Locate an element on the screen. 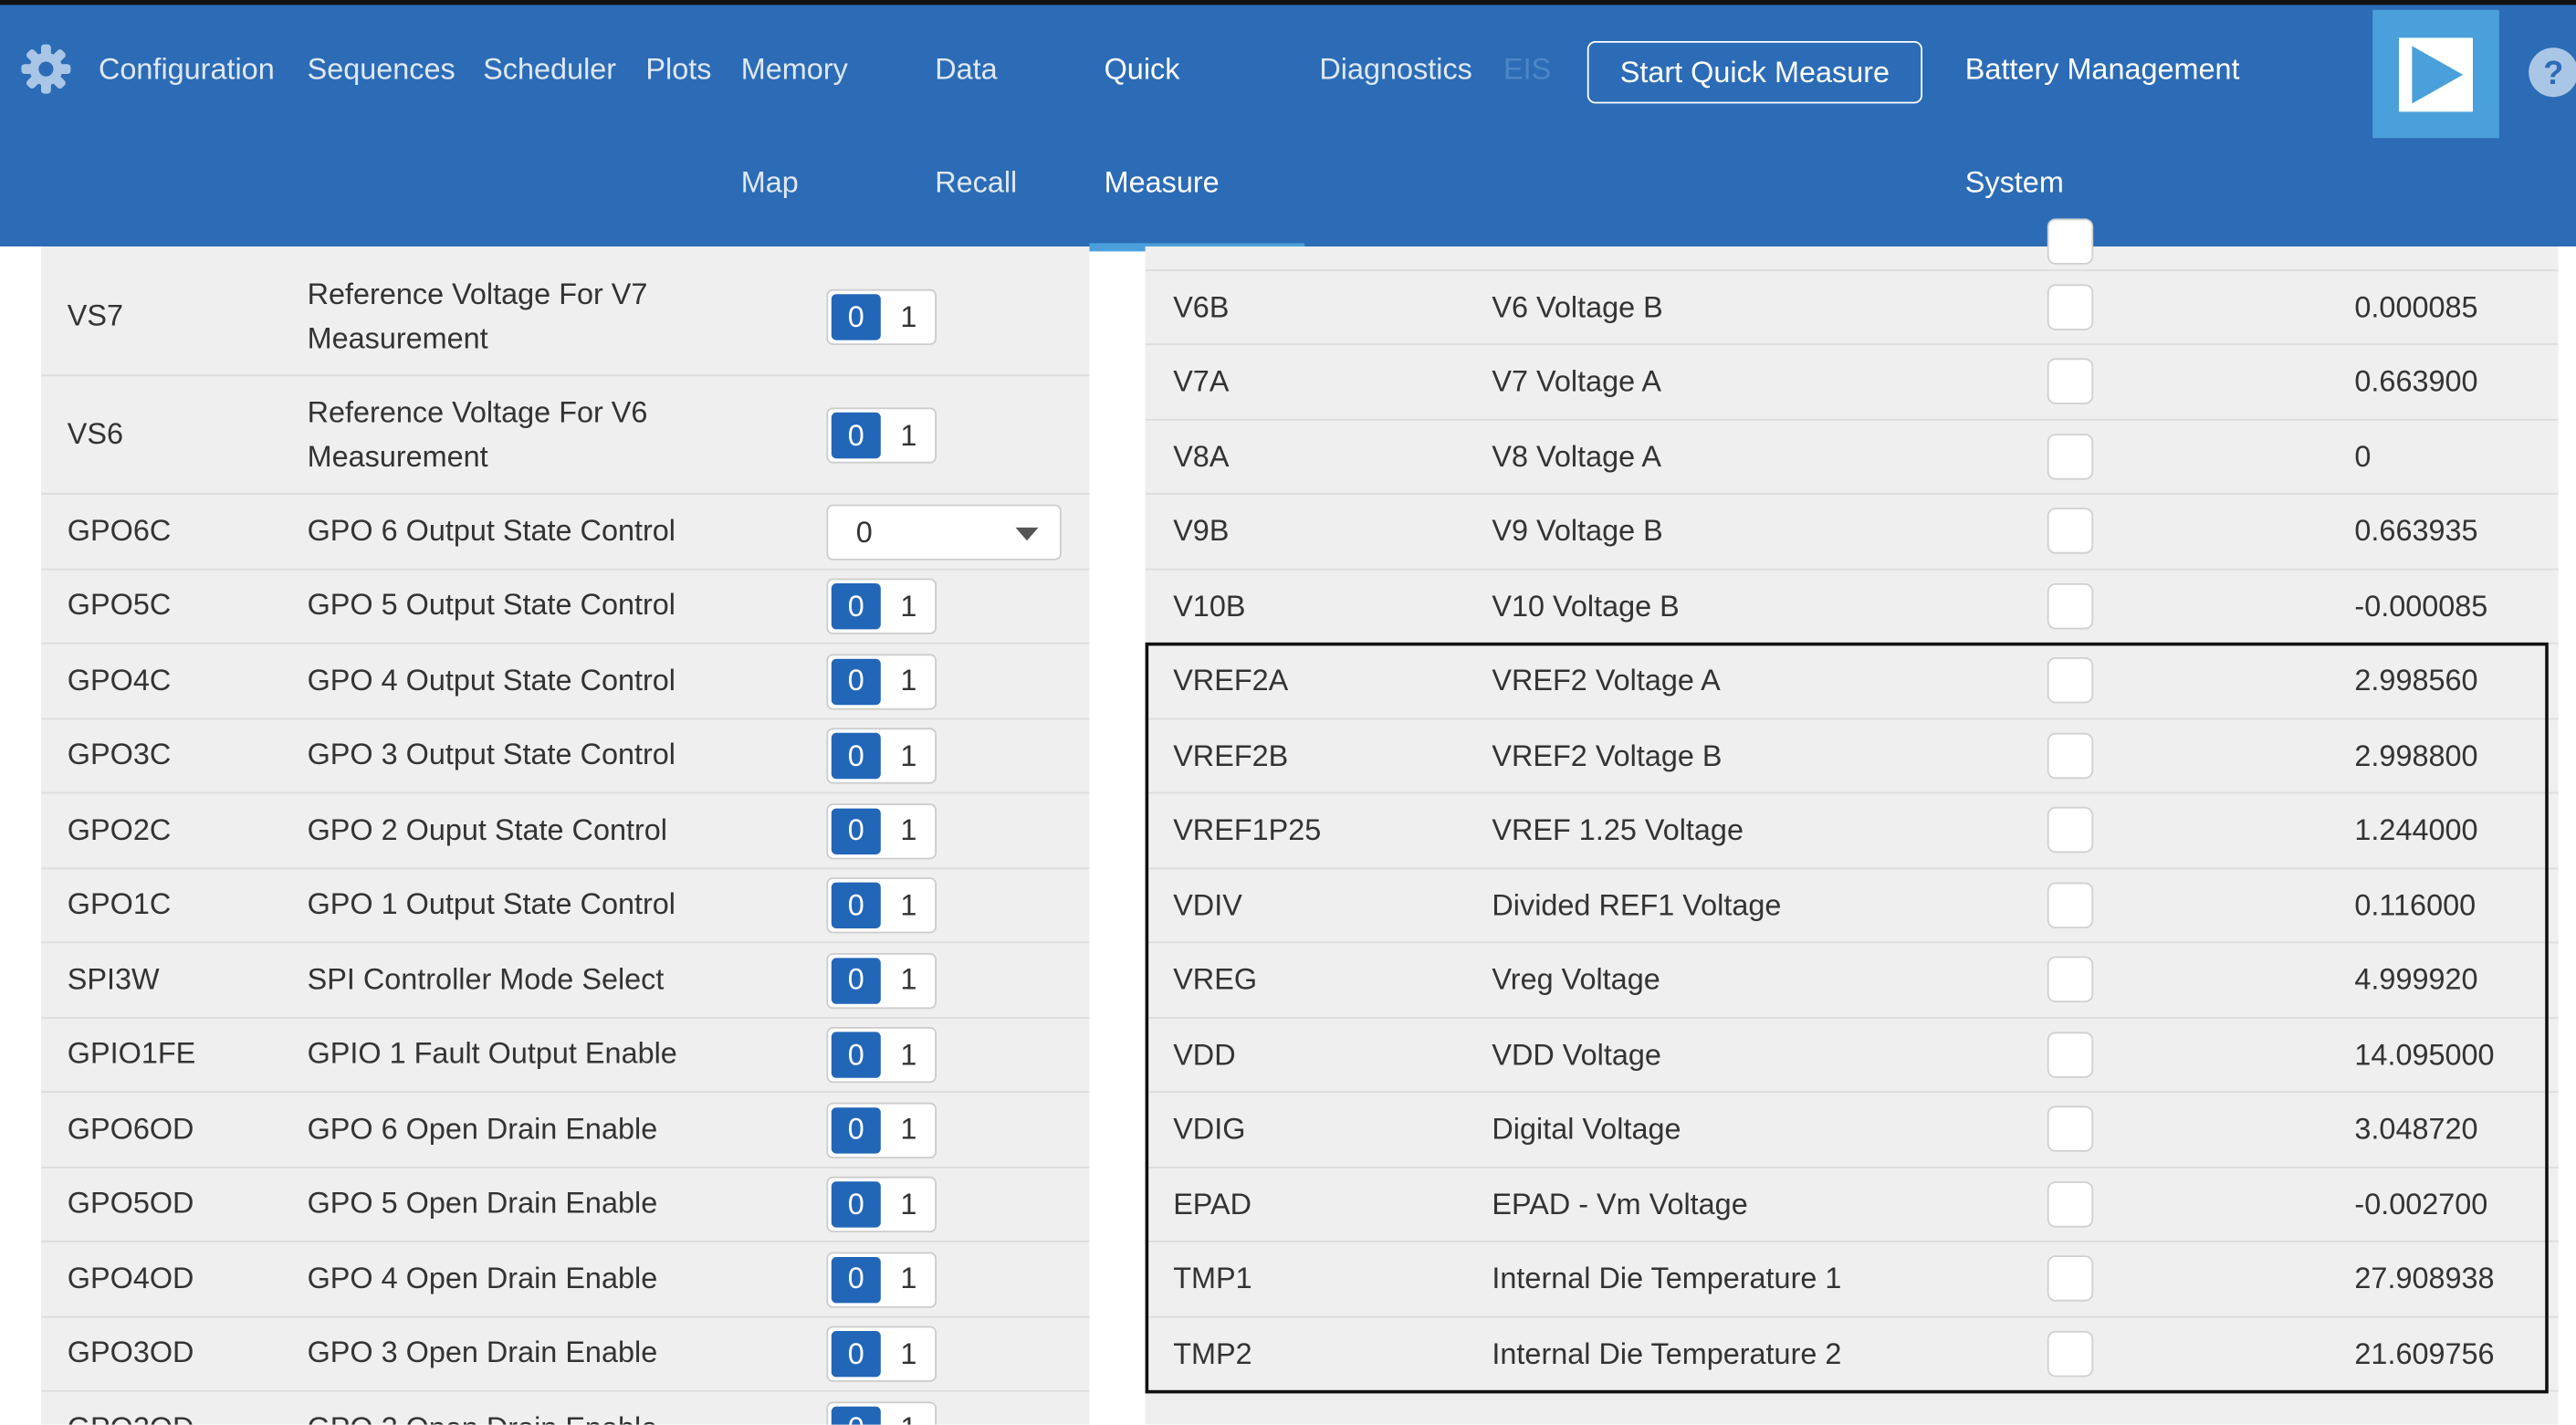 The height and width of the screenshot is (1425, 2576). table-row: VDD VDD Voltage 14.095000 is located at coordinates (1852, 1055).